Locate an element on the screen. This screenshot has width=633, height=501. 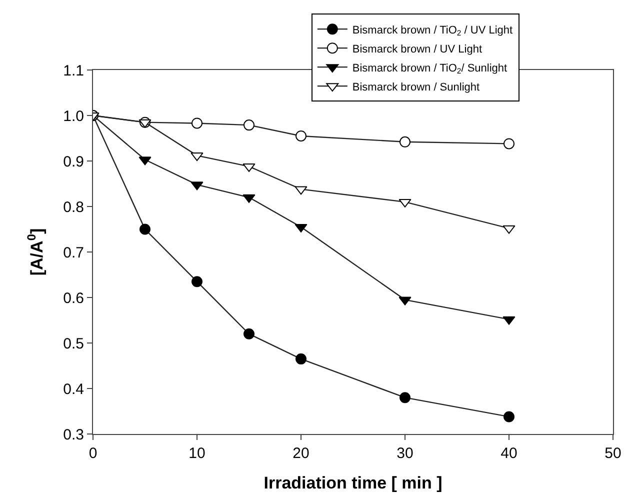
x-axis-title: Irradiation time [ min ] is located at coordinates (353, 482).